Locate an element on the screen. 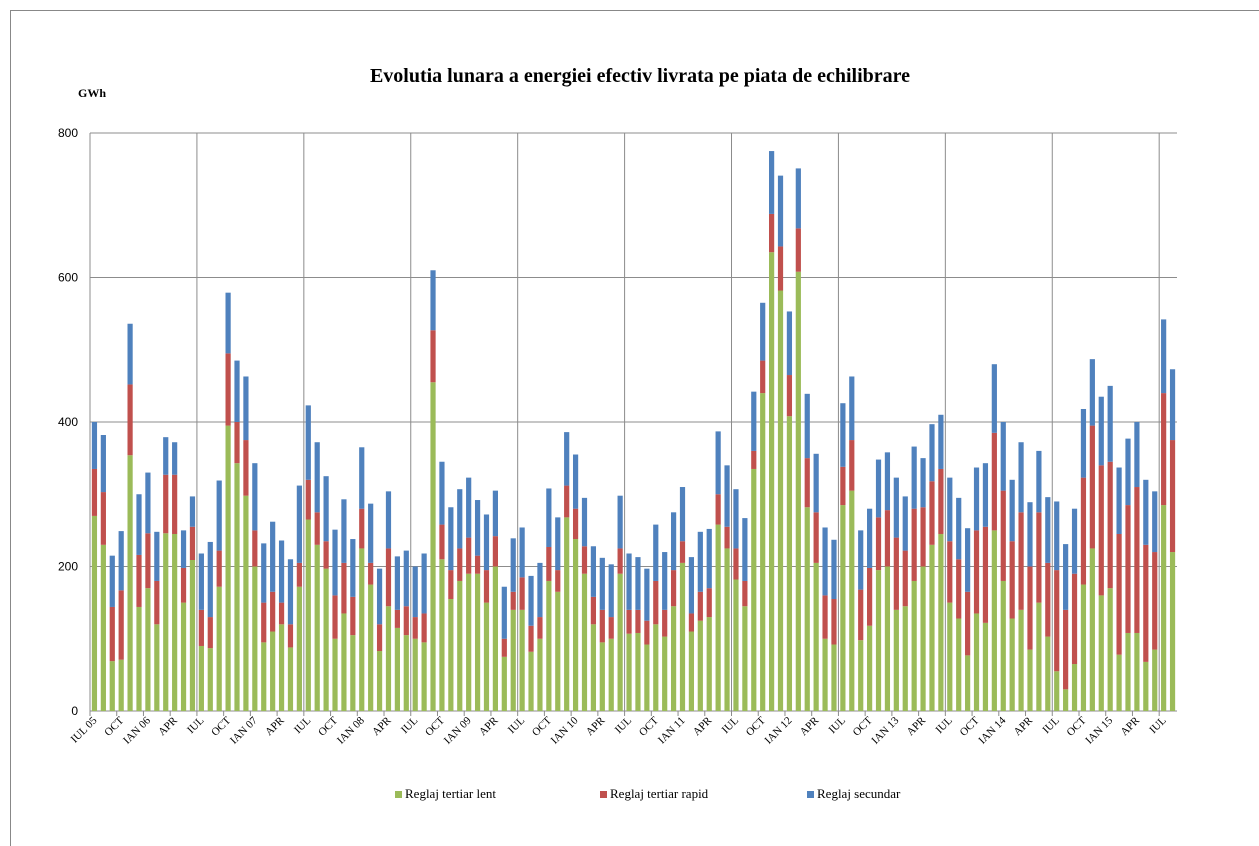 Image resolution: width=1259 pixels, height=846 pixels. x-tick-label: IUL is located at coordinates (731, 725).